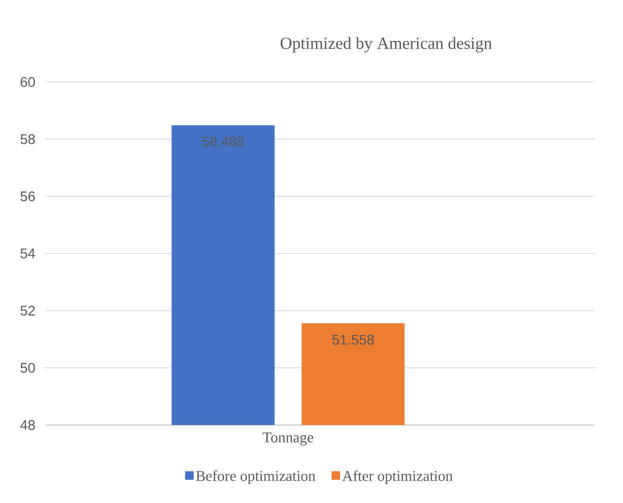 The image size is (623, 503). I want to click on y-tick-label: 56, so click(27, 196).